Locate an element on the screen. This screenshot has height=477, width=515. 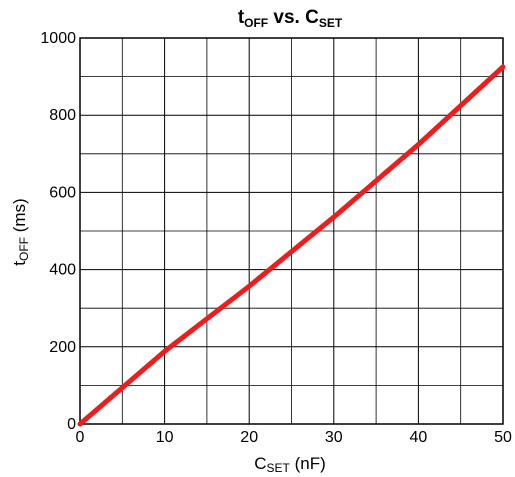
y-tick-label: 0 is located at coordinates (71, 424).